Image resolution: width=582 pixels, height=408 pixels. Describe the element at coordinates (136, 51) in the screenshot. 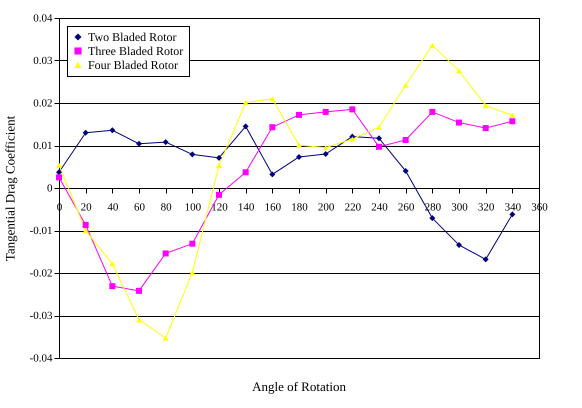

I see `legend-label: Three Bladed Rotor` at that location.